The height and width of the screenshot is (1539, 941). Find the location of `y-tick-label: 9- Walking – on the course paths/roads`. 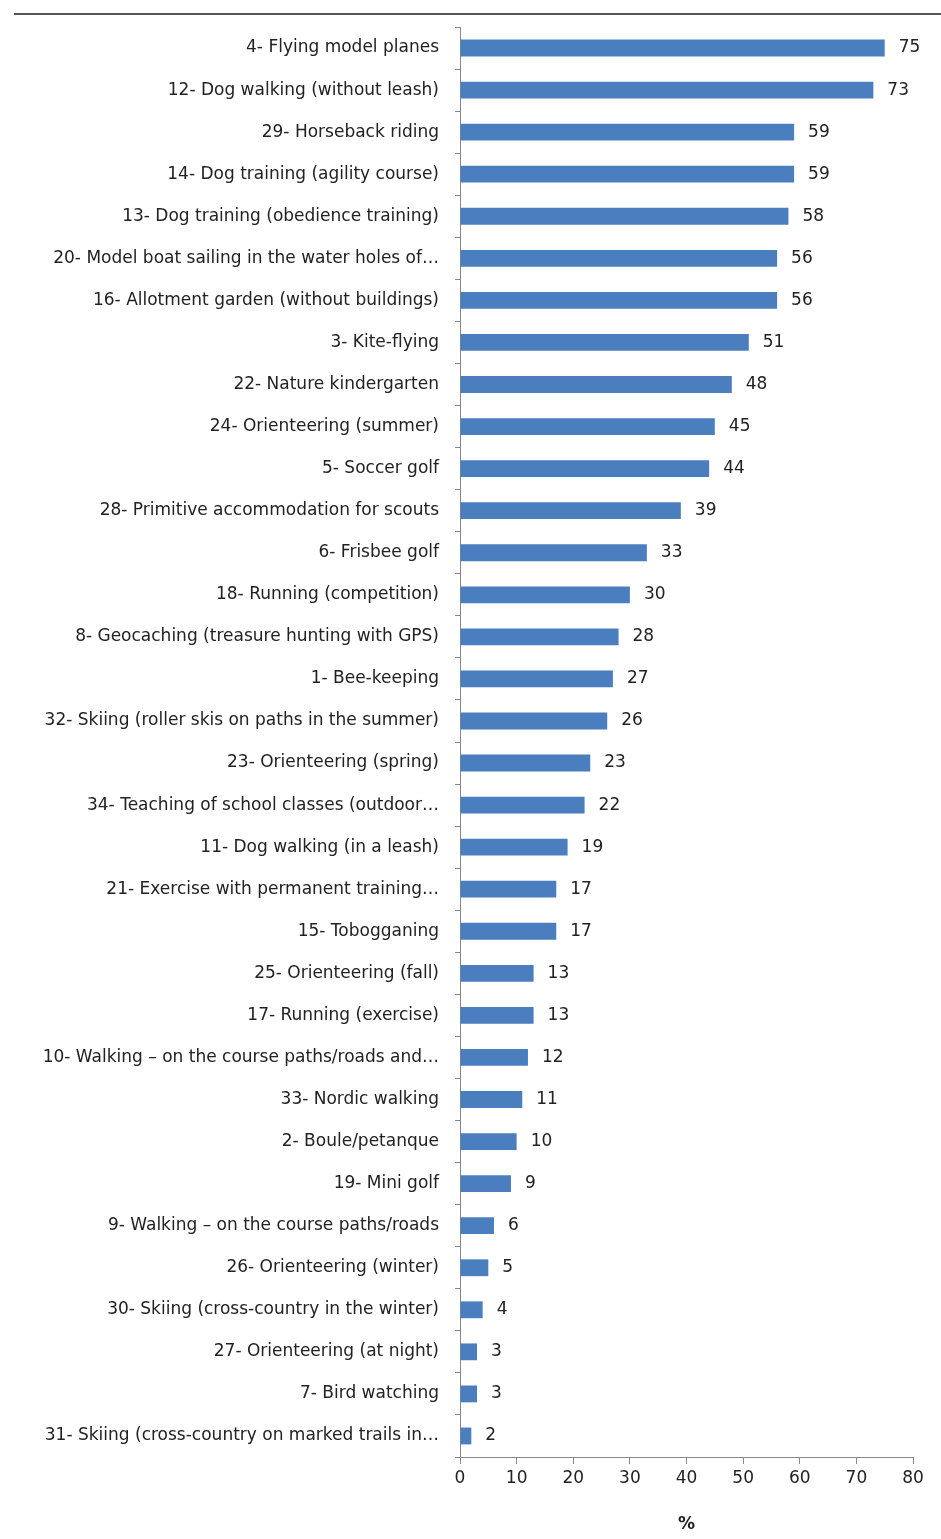

y-tick-label: 9- Walking – on the course paths/roads is located at coordinates (273, 1224).